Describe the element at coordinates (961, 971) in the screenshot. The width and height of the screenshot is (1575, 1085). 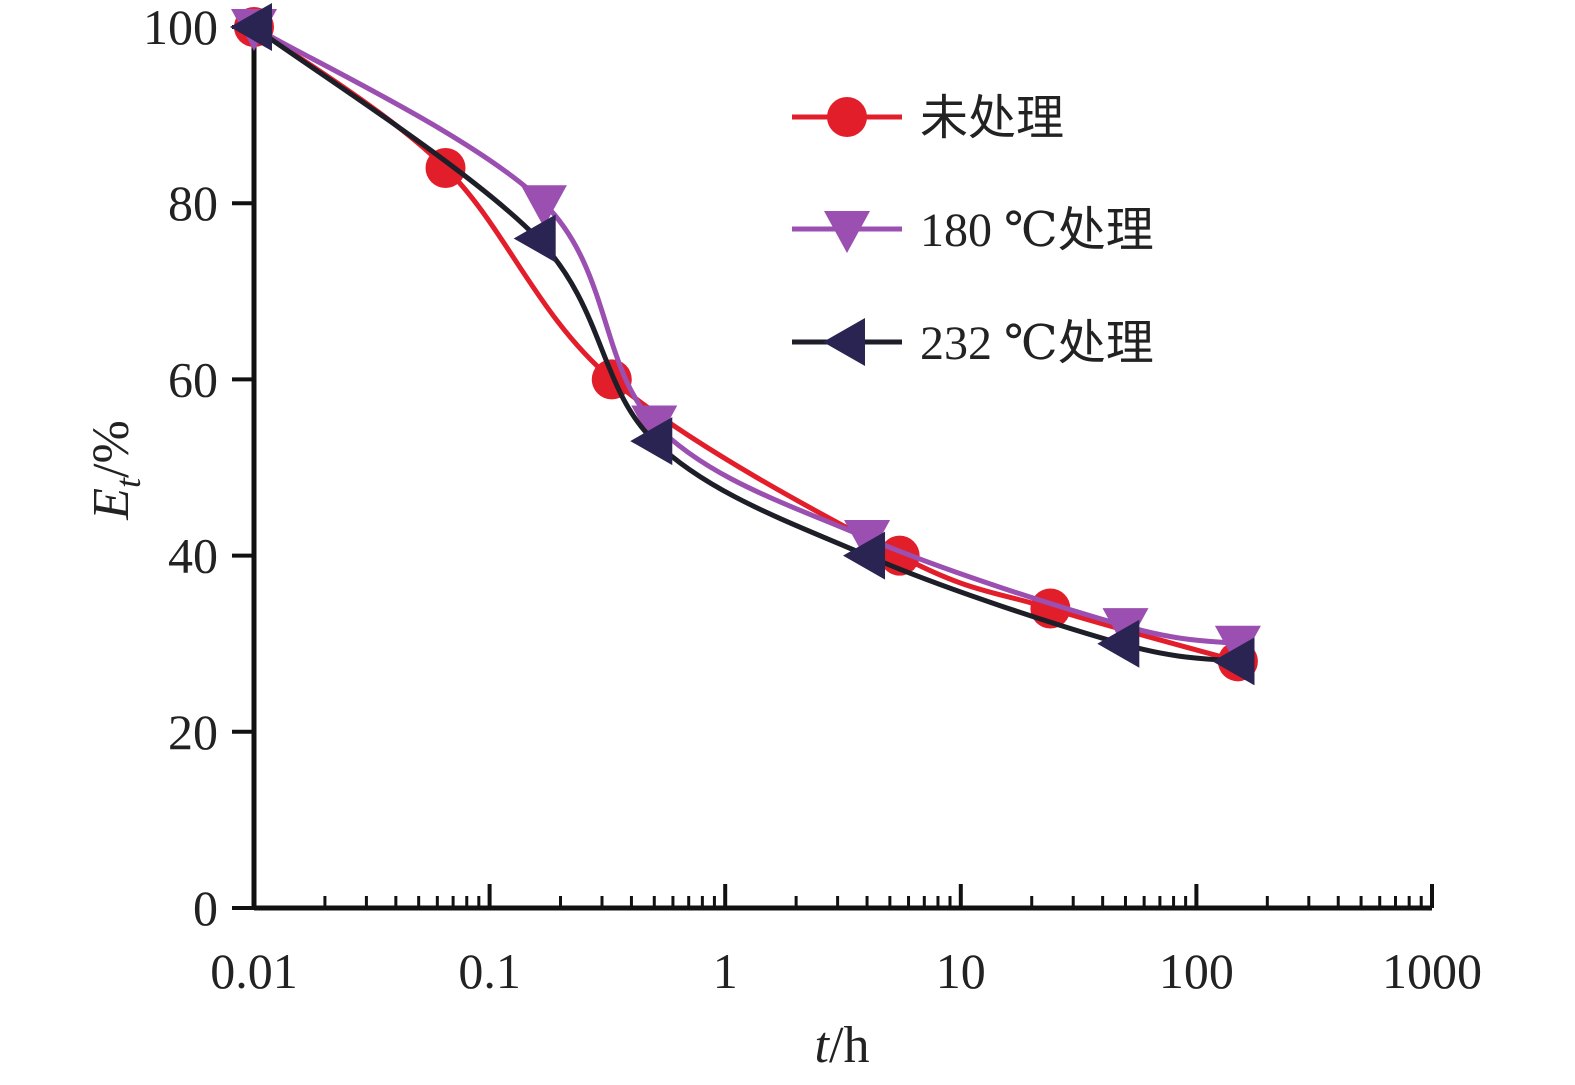
I see `x-tick-label: 10` at that location.